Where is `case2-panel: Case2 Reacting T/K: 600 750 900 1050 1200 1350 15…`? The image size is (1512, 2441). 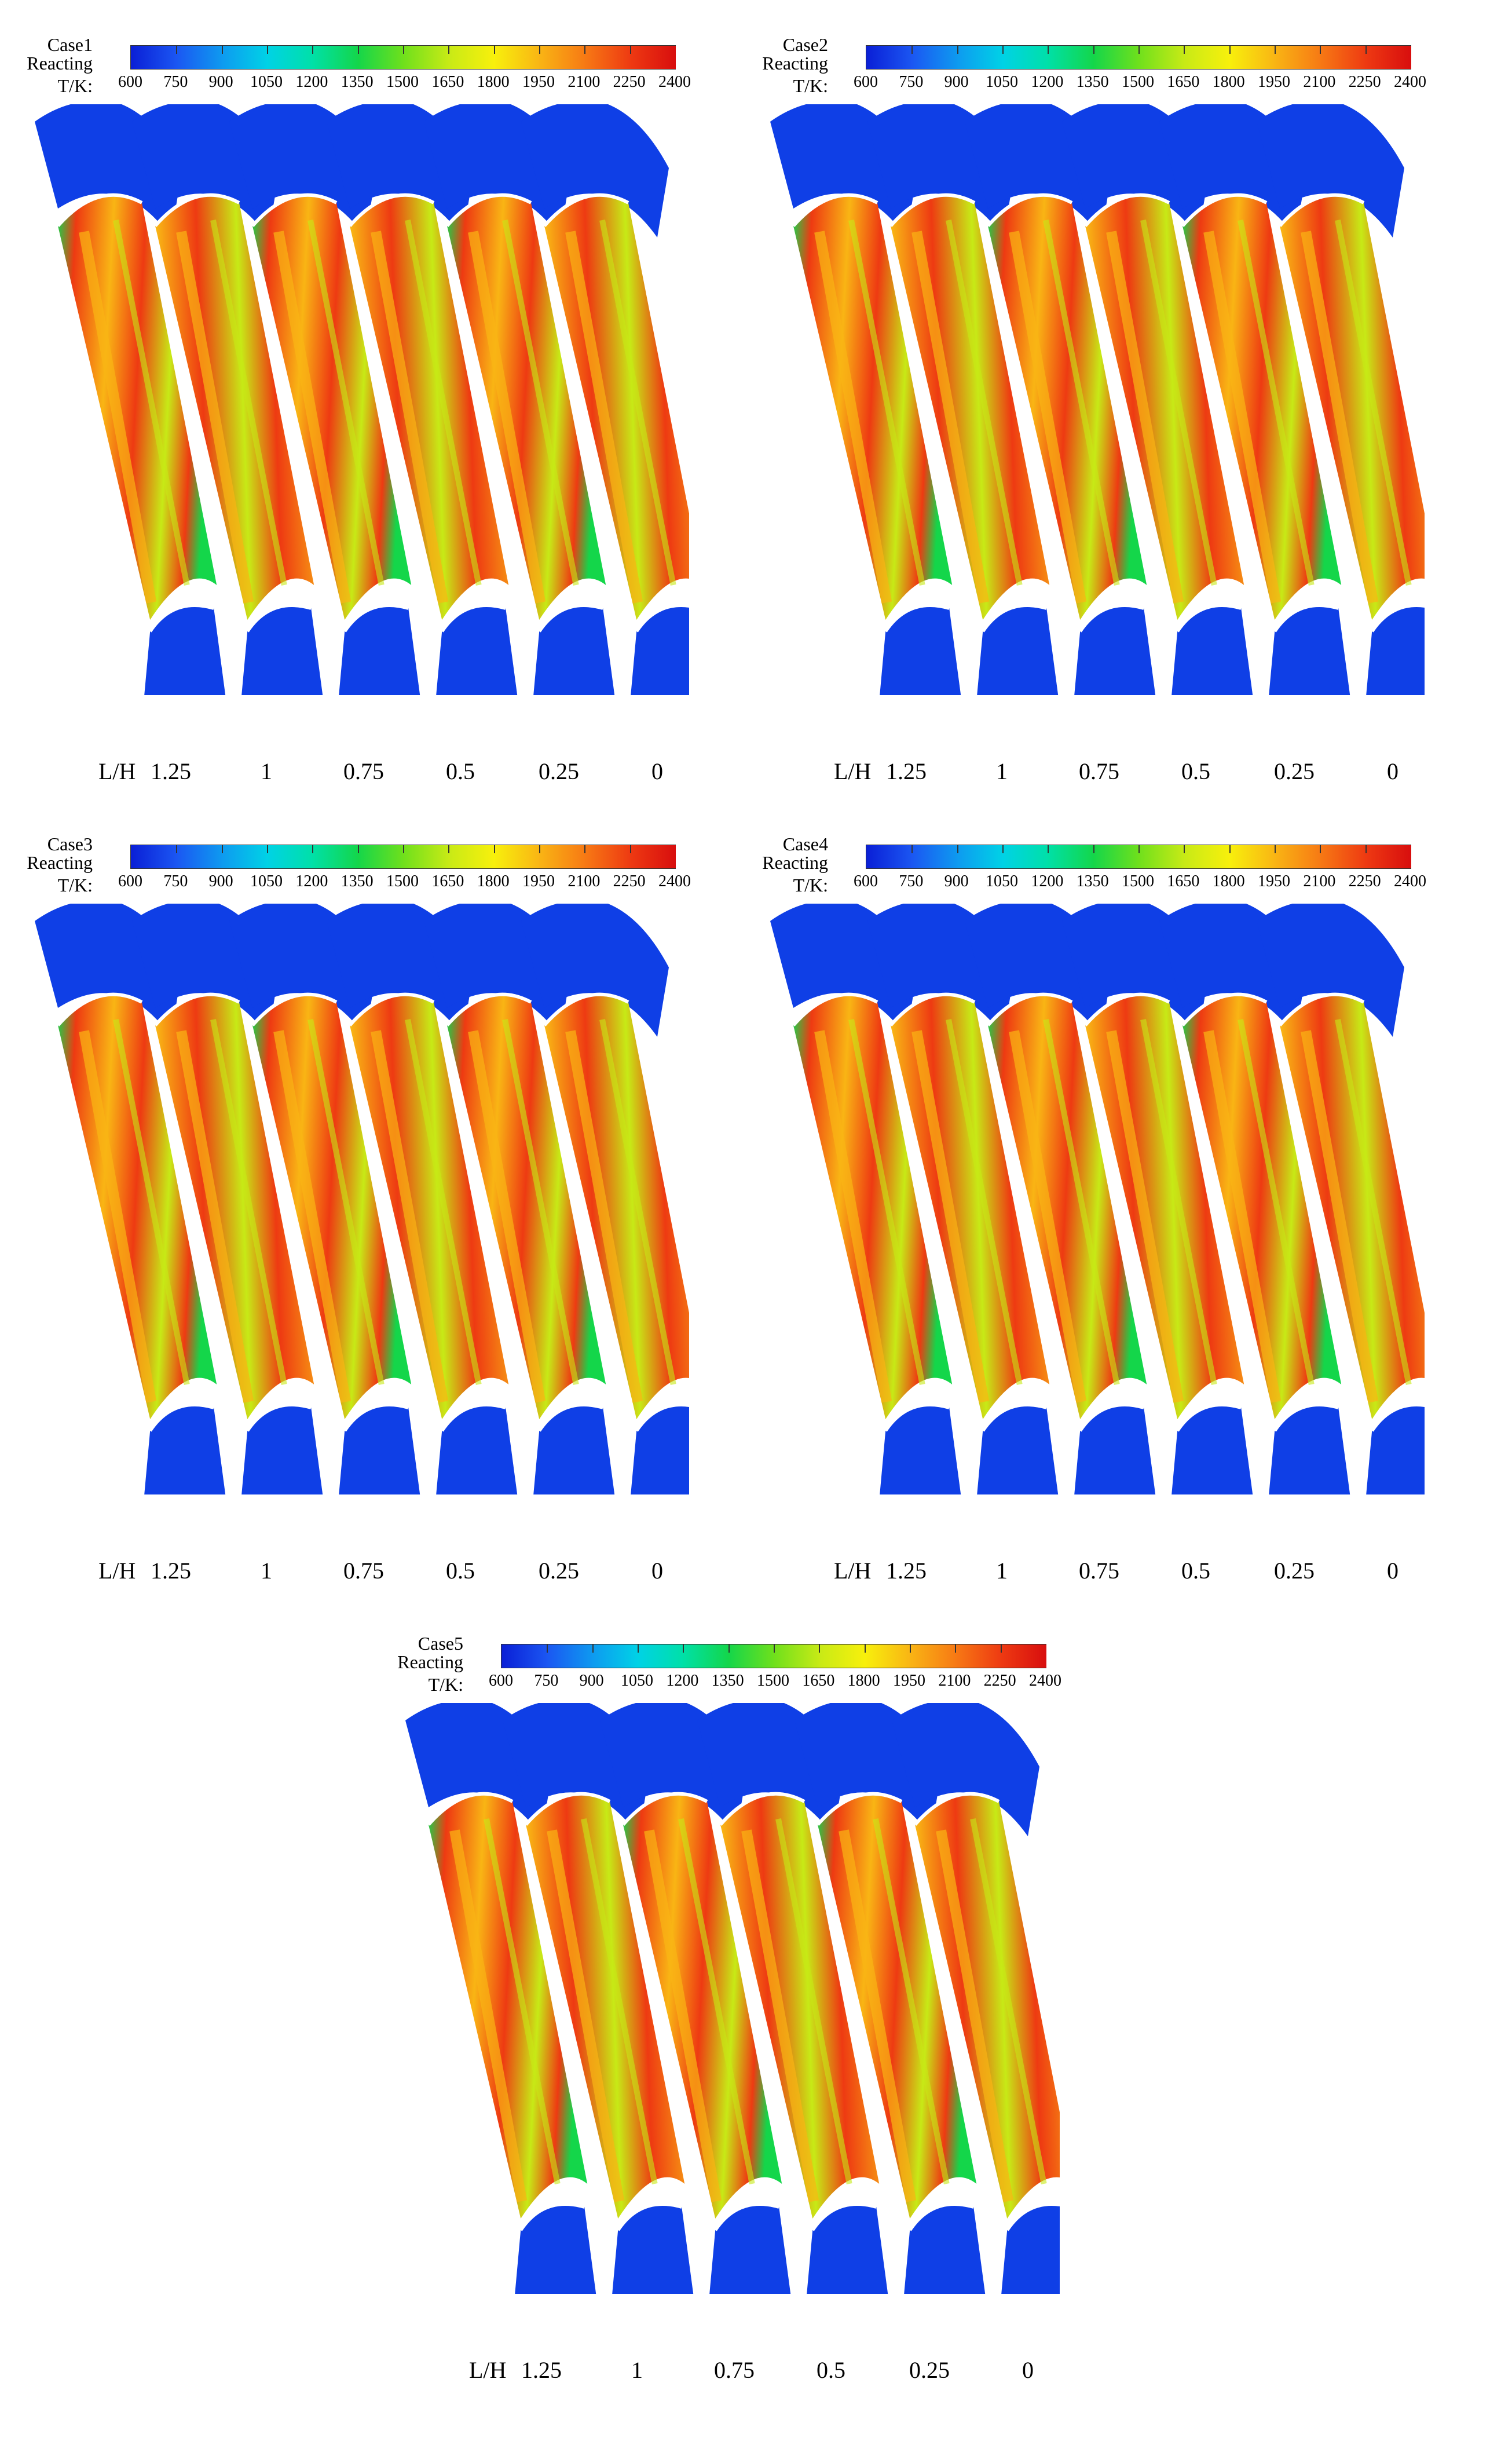 case2-panel: Case2 Reacting T/K: 600 750 900 1050 1200 1350 15… is located at coordinates (1094, 417).